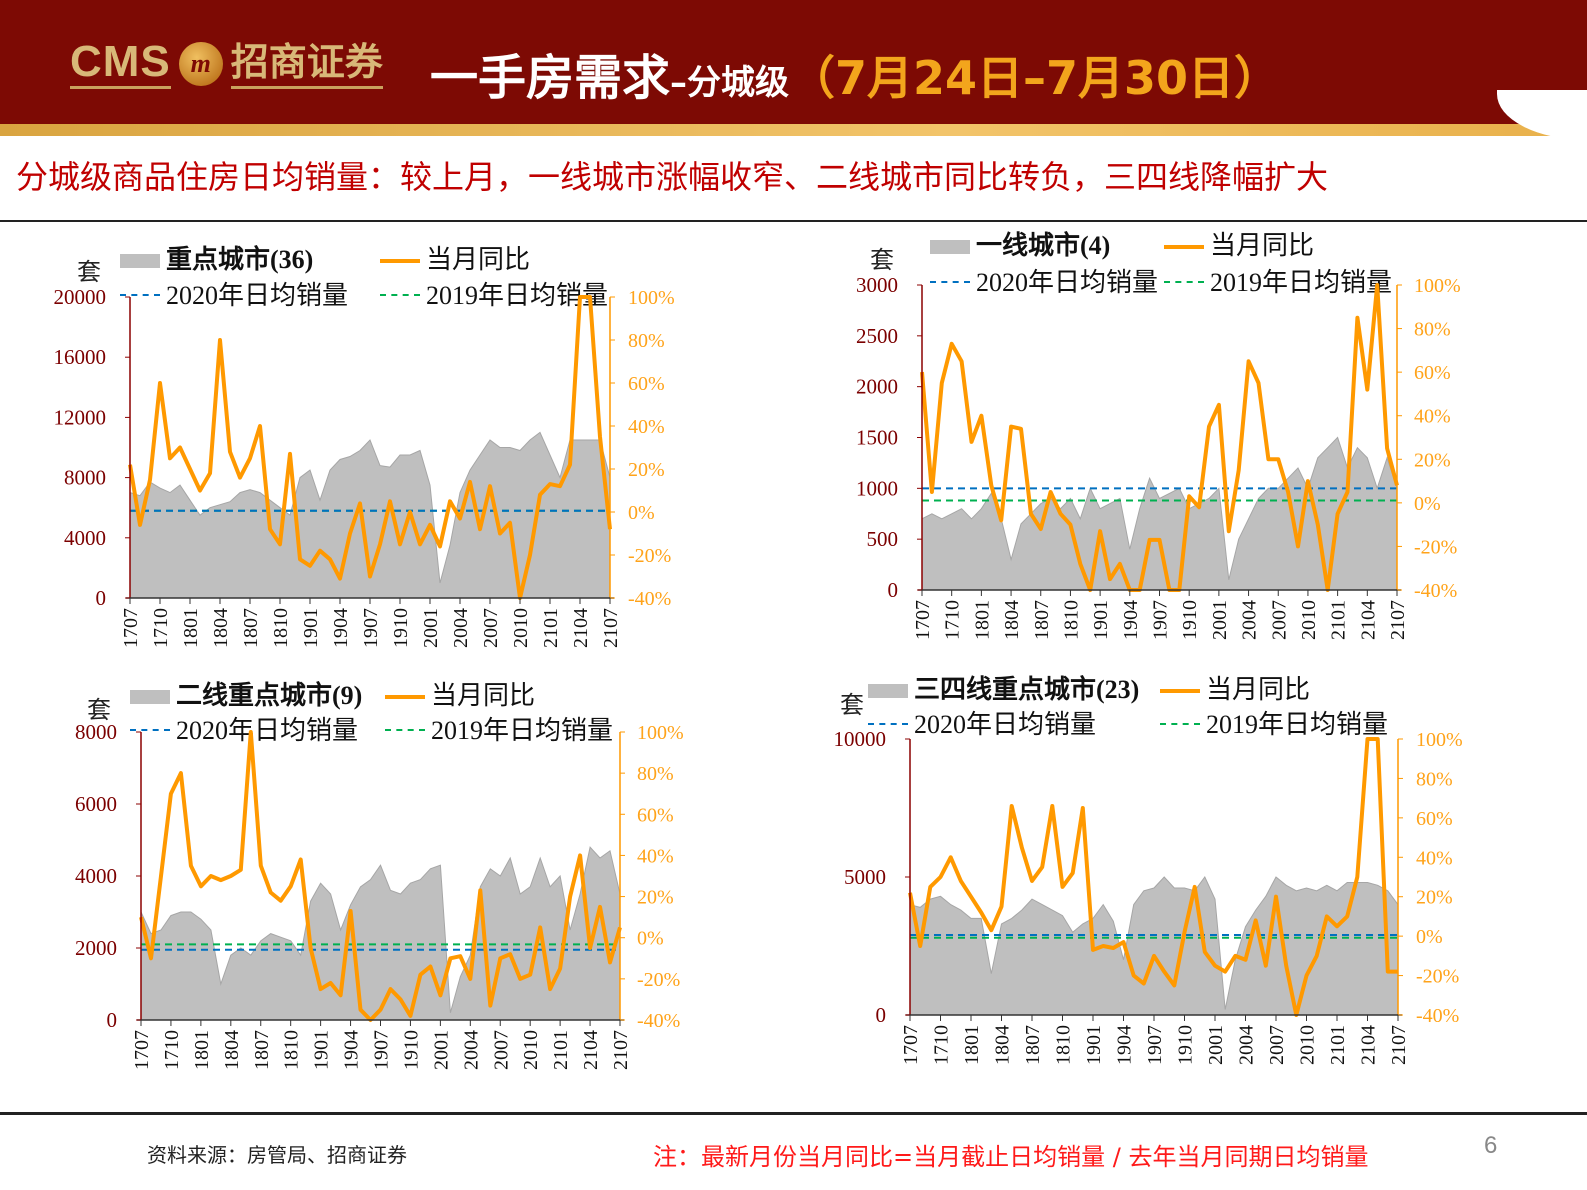 Image resolution: width=1587 pixels, height=1190 pixels. I want to click on right-tick-label: 60%, so click(1432, 373).